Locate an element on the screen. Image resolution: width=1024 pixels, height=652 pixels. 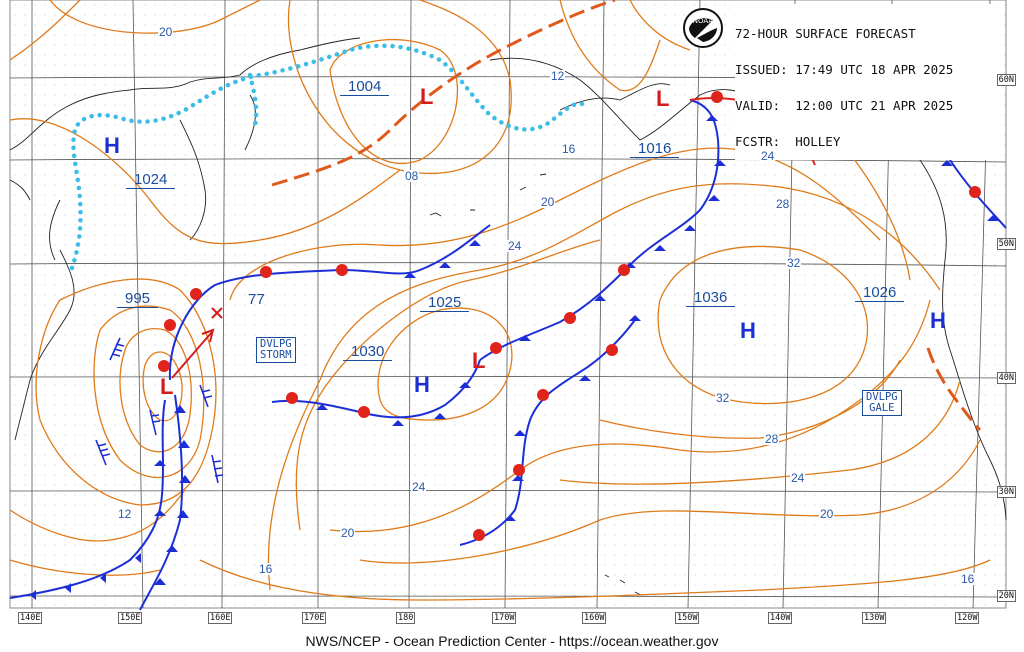
pressure-value-label: 1026 is located at coordinates (880, 293).